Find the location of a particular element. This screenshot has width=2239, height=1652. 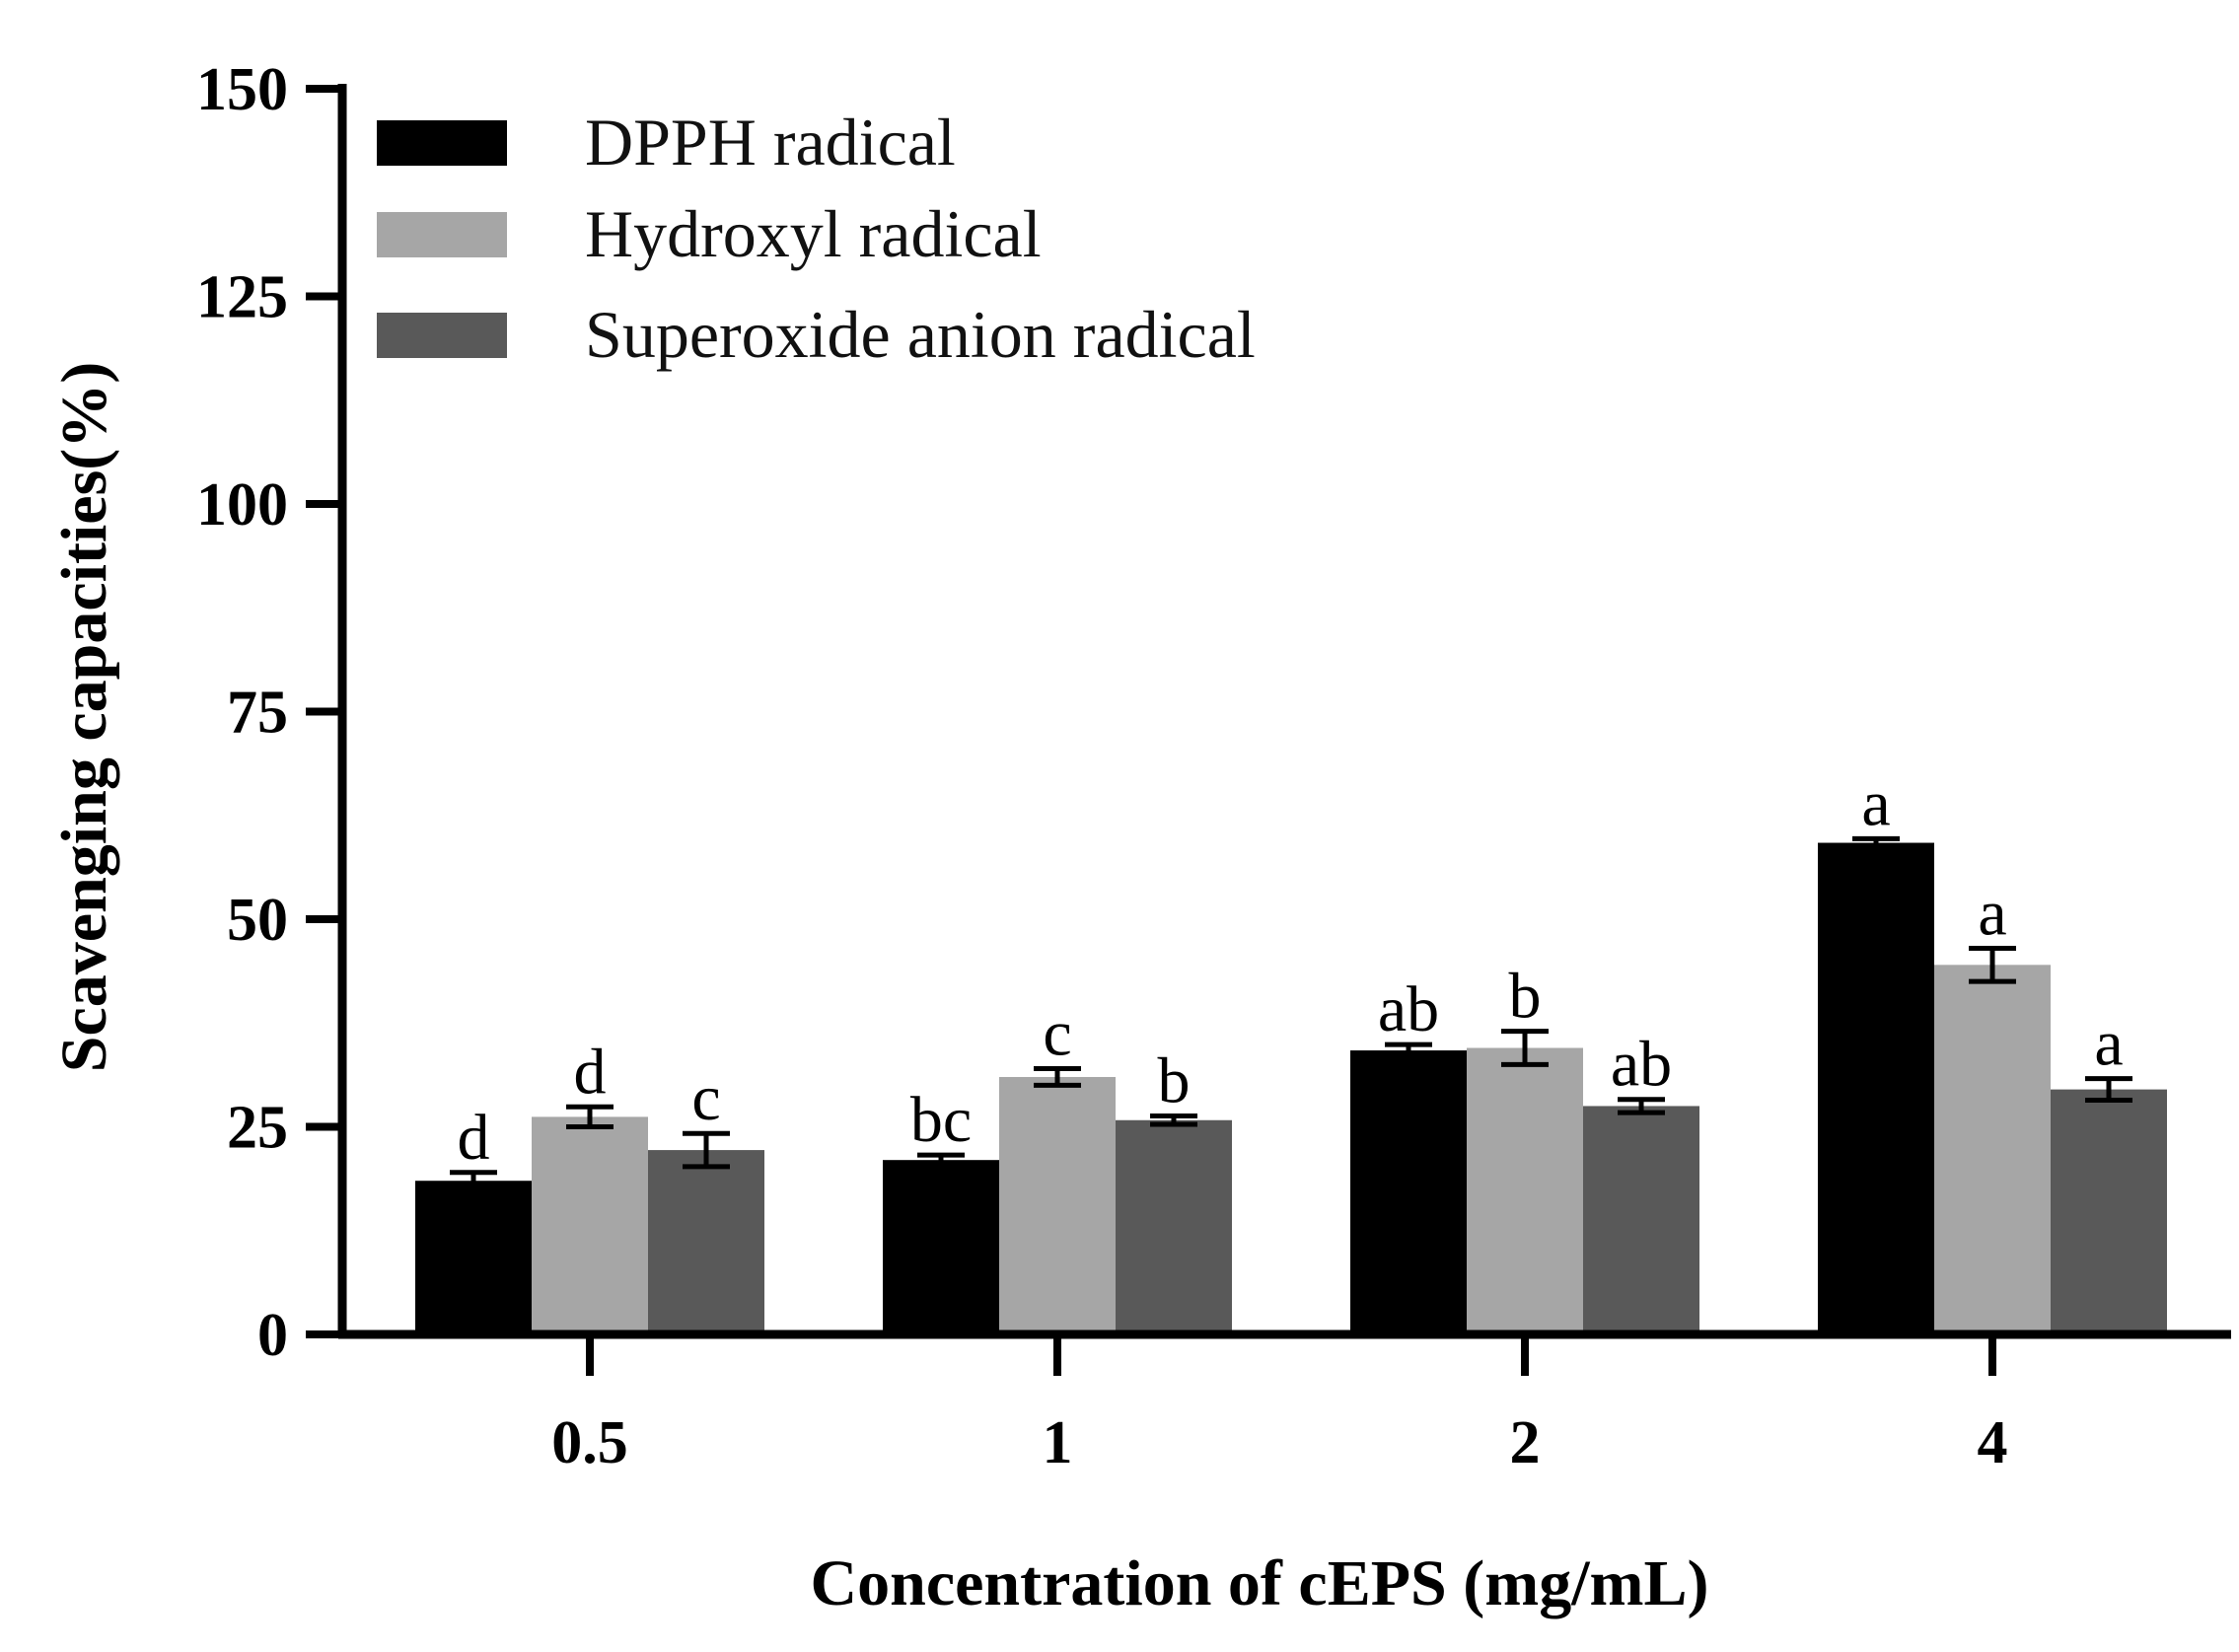

y-tick-label: 150 is located at coordinates (242, 90).